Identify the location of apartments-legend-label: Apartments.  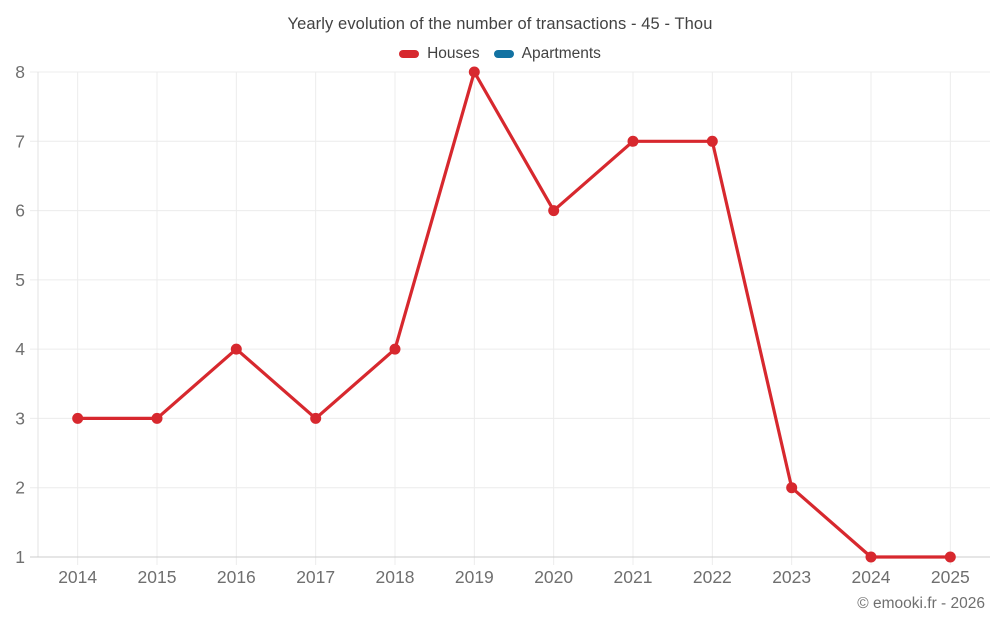
(561, 53).